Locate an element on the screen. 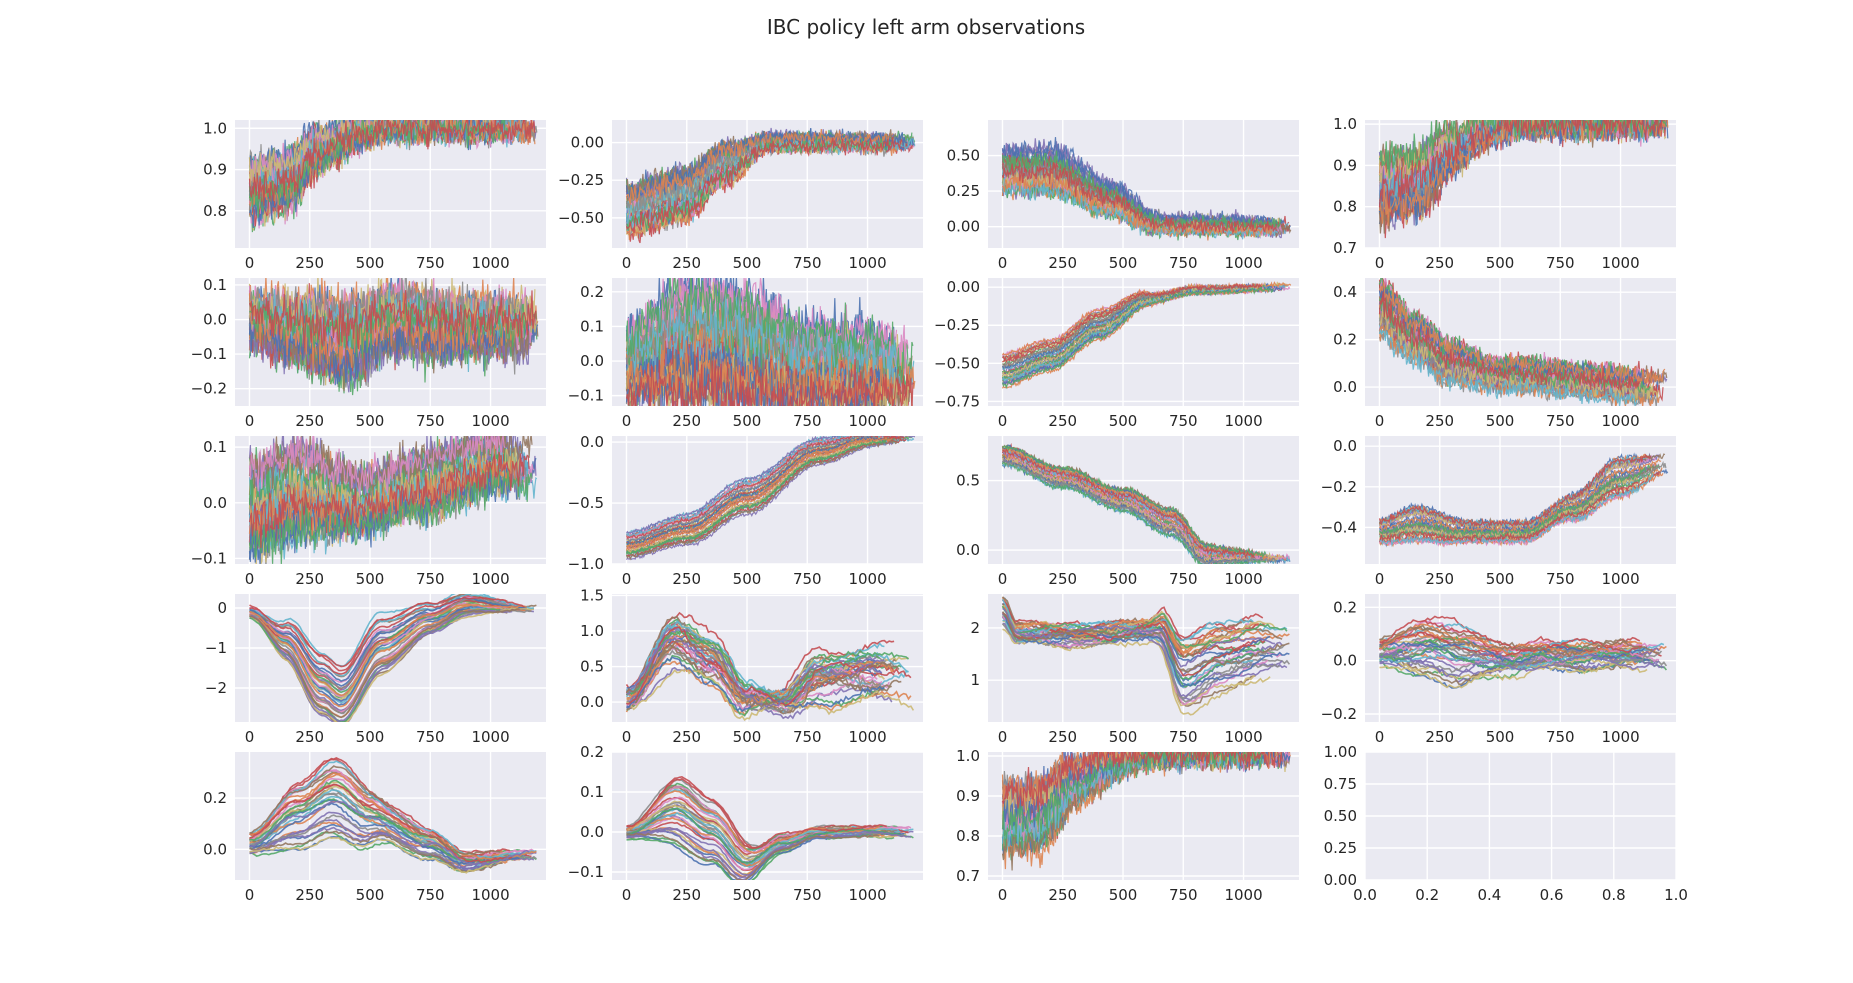  y-tick-label: −0.1 is located at coordinates (586, 872).